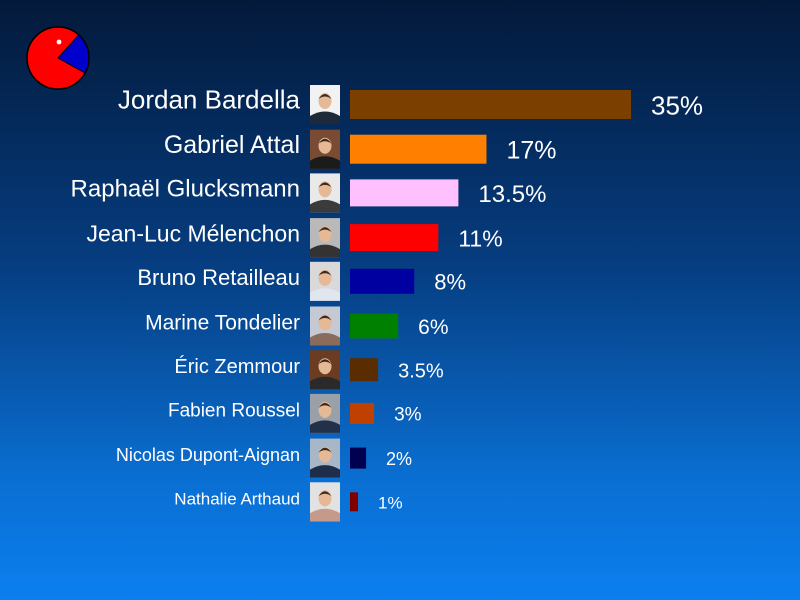 Image resolution: width=800 pixels, height=600 pixels. I want to click on value-label: 3.5%, so click(421, 371).